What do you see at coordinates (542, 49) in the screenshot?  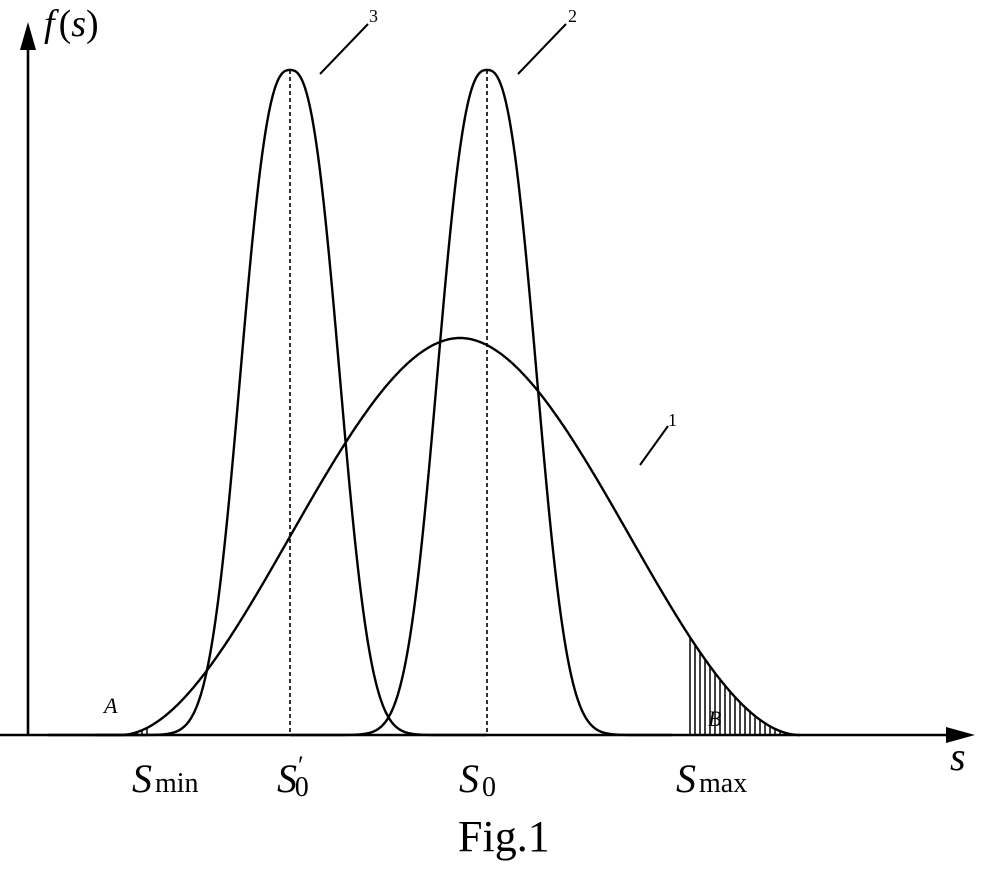 I see `curve-2-leader` at bounding box center [542, 49].